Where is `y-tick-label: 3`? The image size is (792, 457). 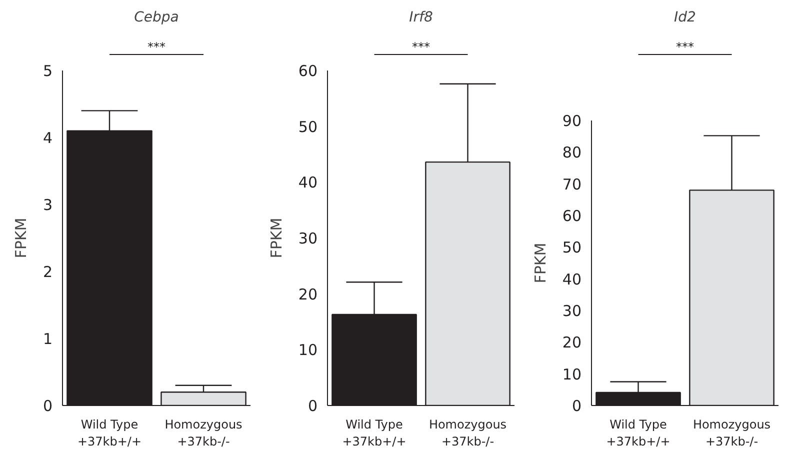
y-tick-label: 3 is located at coordinates (47, 205).